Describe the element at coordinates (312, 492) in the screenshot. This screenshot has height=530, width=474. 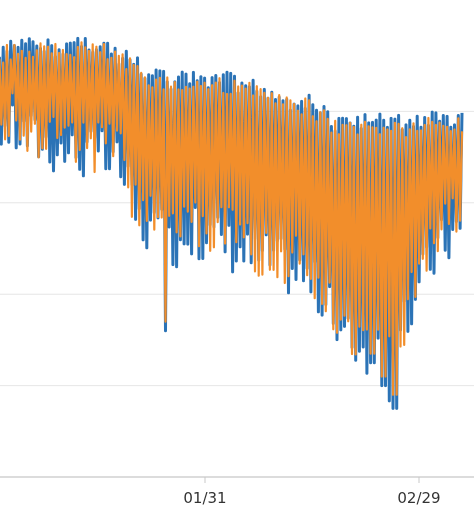
I see `x-axis-ticks: 01/31 02/29` at that location.